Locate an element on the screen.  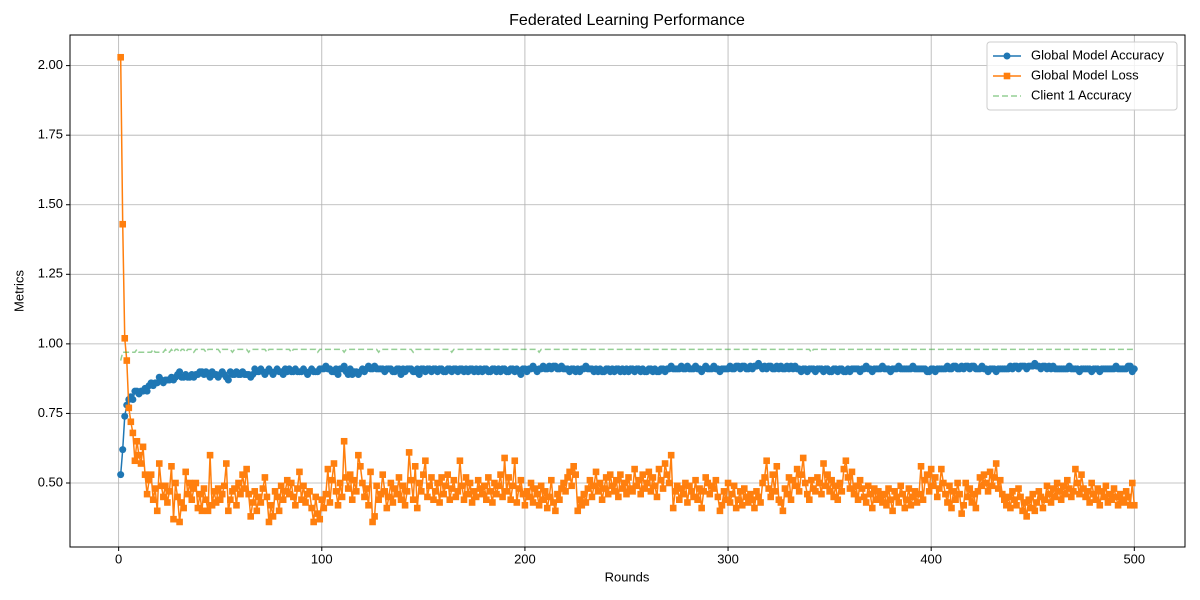
y-tick-label: 1.25 is located at coordinates (50, 273).